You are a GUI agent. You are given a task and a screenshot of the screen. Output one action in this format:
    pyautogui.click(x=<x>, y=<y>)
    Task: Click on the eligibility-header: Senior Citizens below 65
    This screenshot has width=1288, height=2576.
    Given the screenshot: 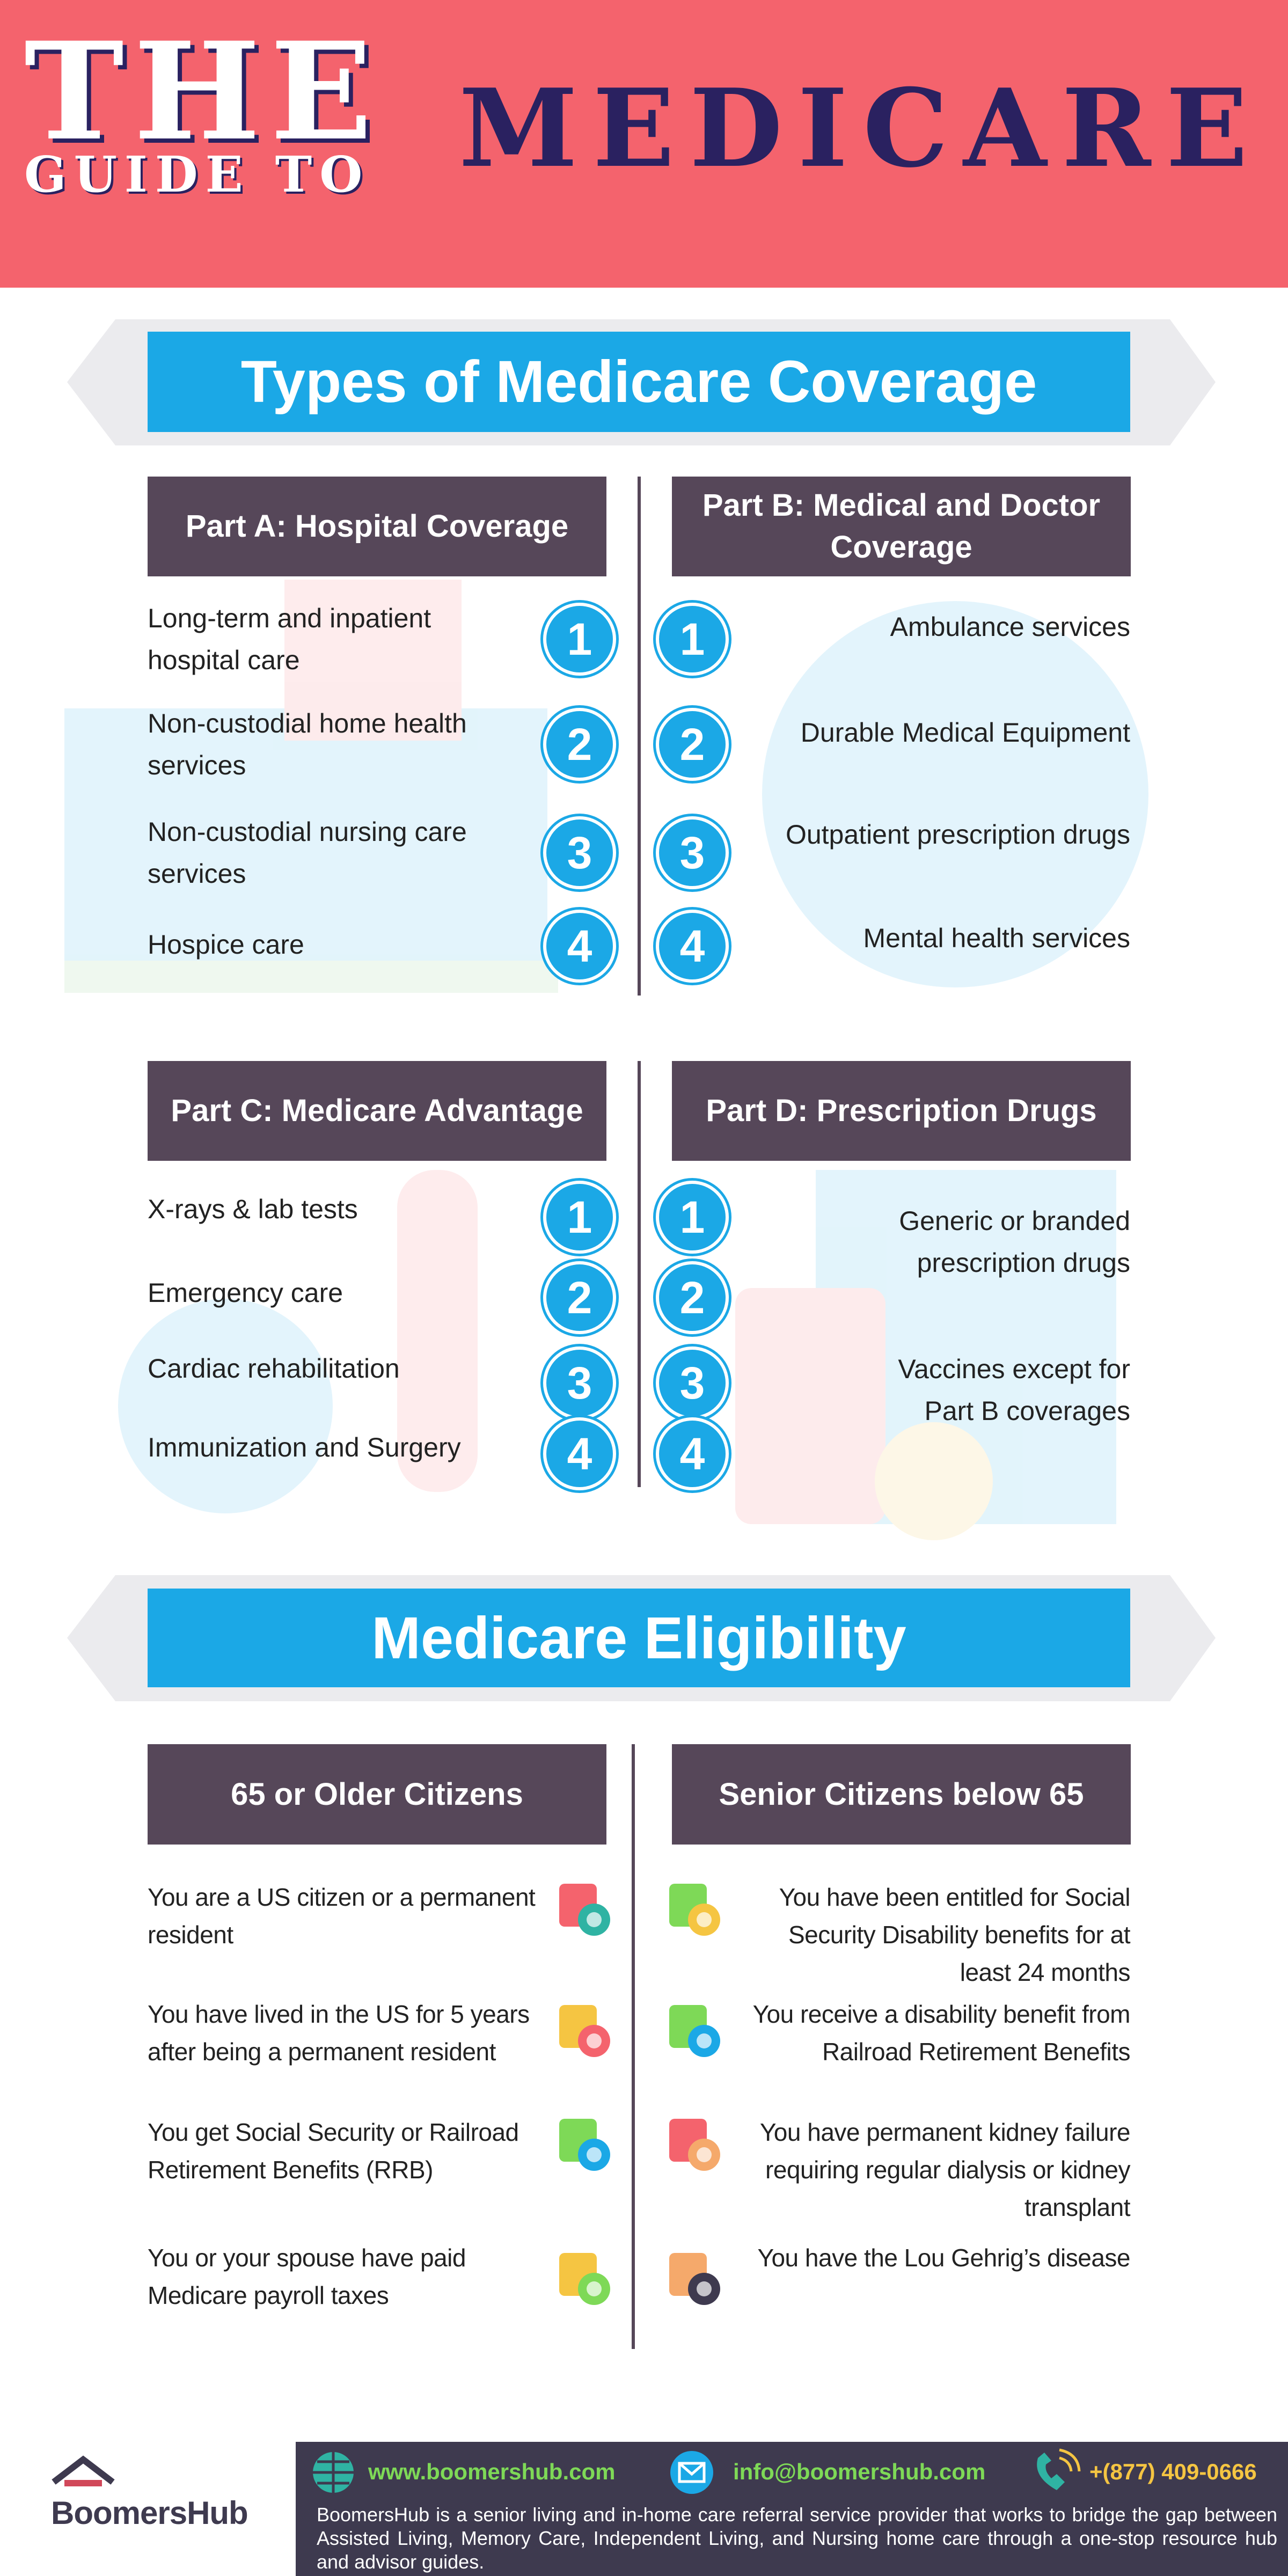 What is the action you would take?
    pyautogui.click(x=901, y=1794)
    